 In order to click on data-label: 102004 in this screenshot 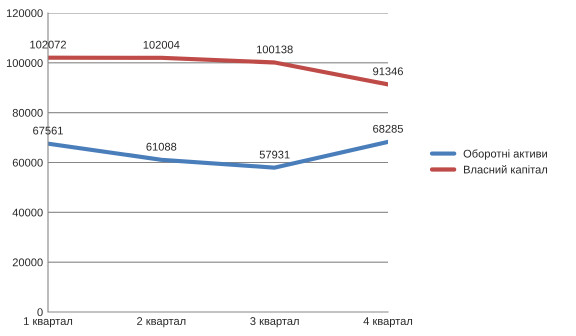, I will do `click(162, 44)`.